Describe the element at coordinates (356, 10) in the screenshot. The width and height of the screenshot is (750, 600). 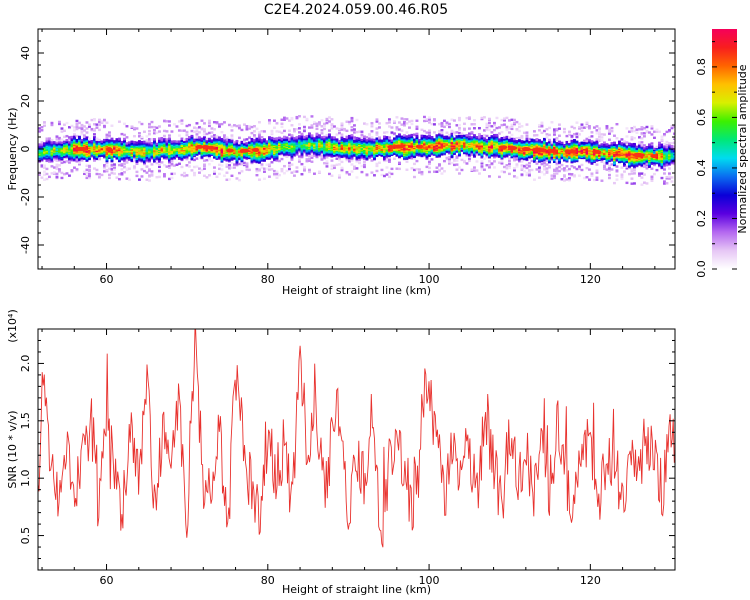
I see `figure-title: C2E4.2024.059.00.46.R05` at that location.